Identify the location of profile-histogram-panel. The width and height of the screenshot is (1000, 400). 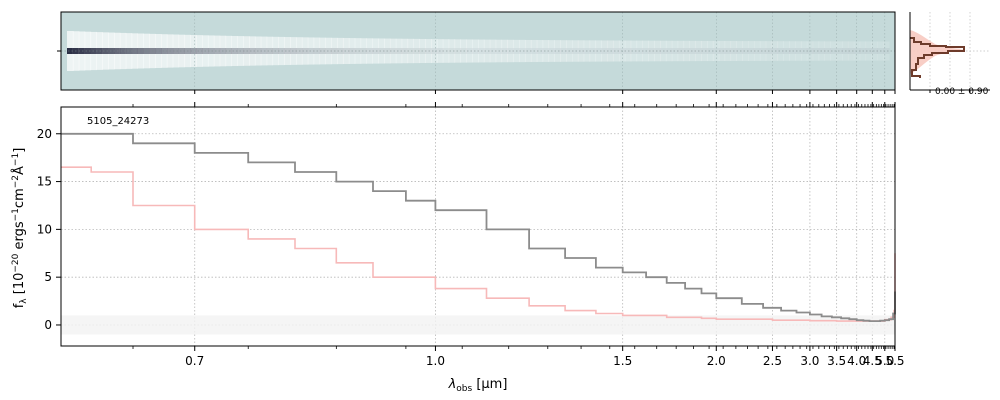
(949, 52).